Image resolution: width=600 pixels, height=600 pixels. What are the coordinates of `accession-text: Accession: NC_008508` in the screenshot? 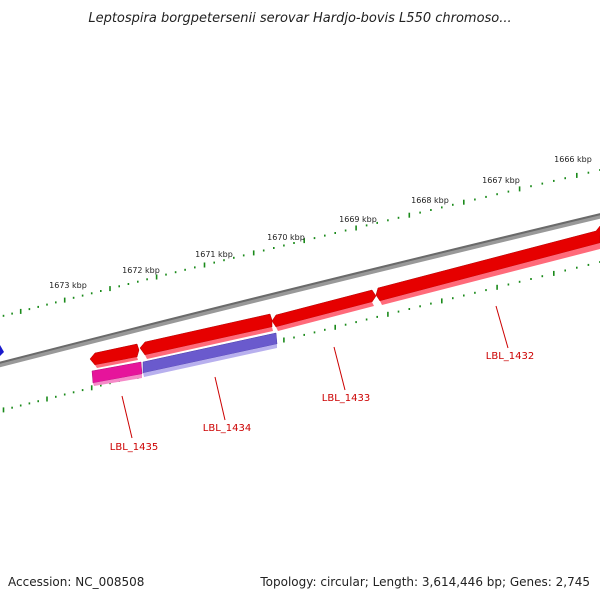 It's located at (76, 582).